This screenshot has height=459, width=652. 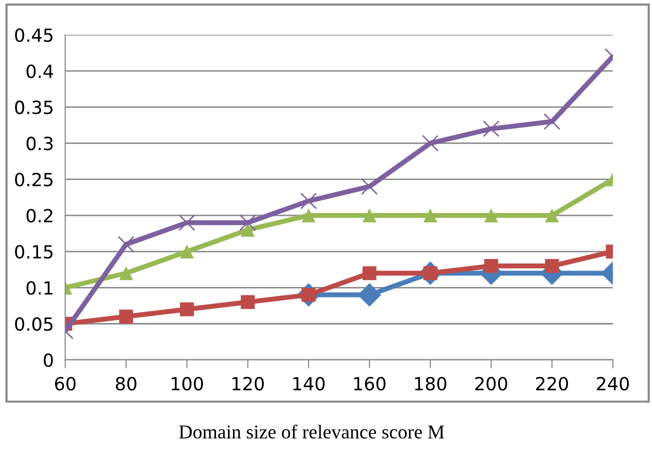 What do you see at coordinates (34, 251) in the screenshot?
I see `y-tick-label: 0.15` at bounding box center [34, 251].